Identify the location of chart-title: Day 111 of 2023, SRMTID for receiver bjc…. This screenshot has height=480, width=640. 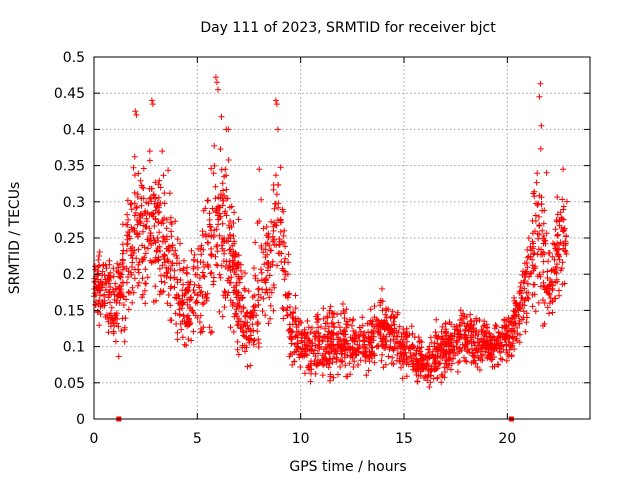
(348, 28).